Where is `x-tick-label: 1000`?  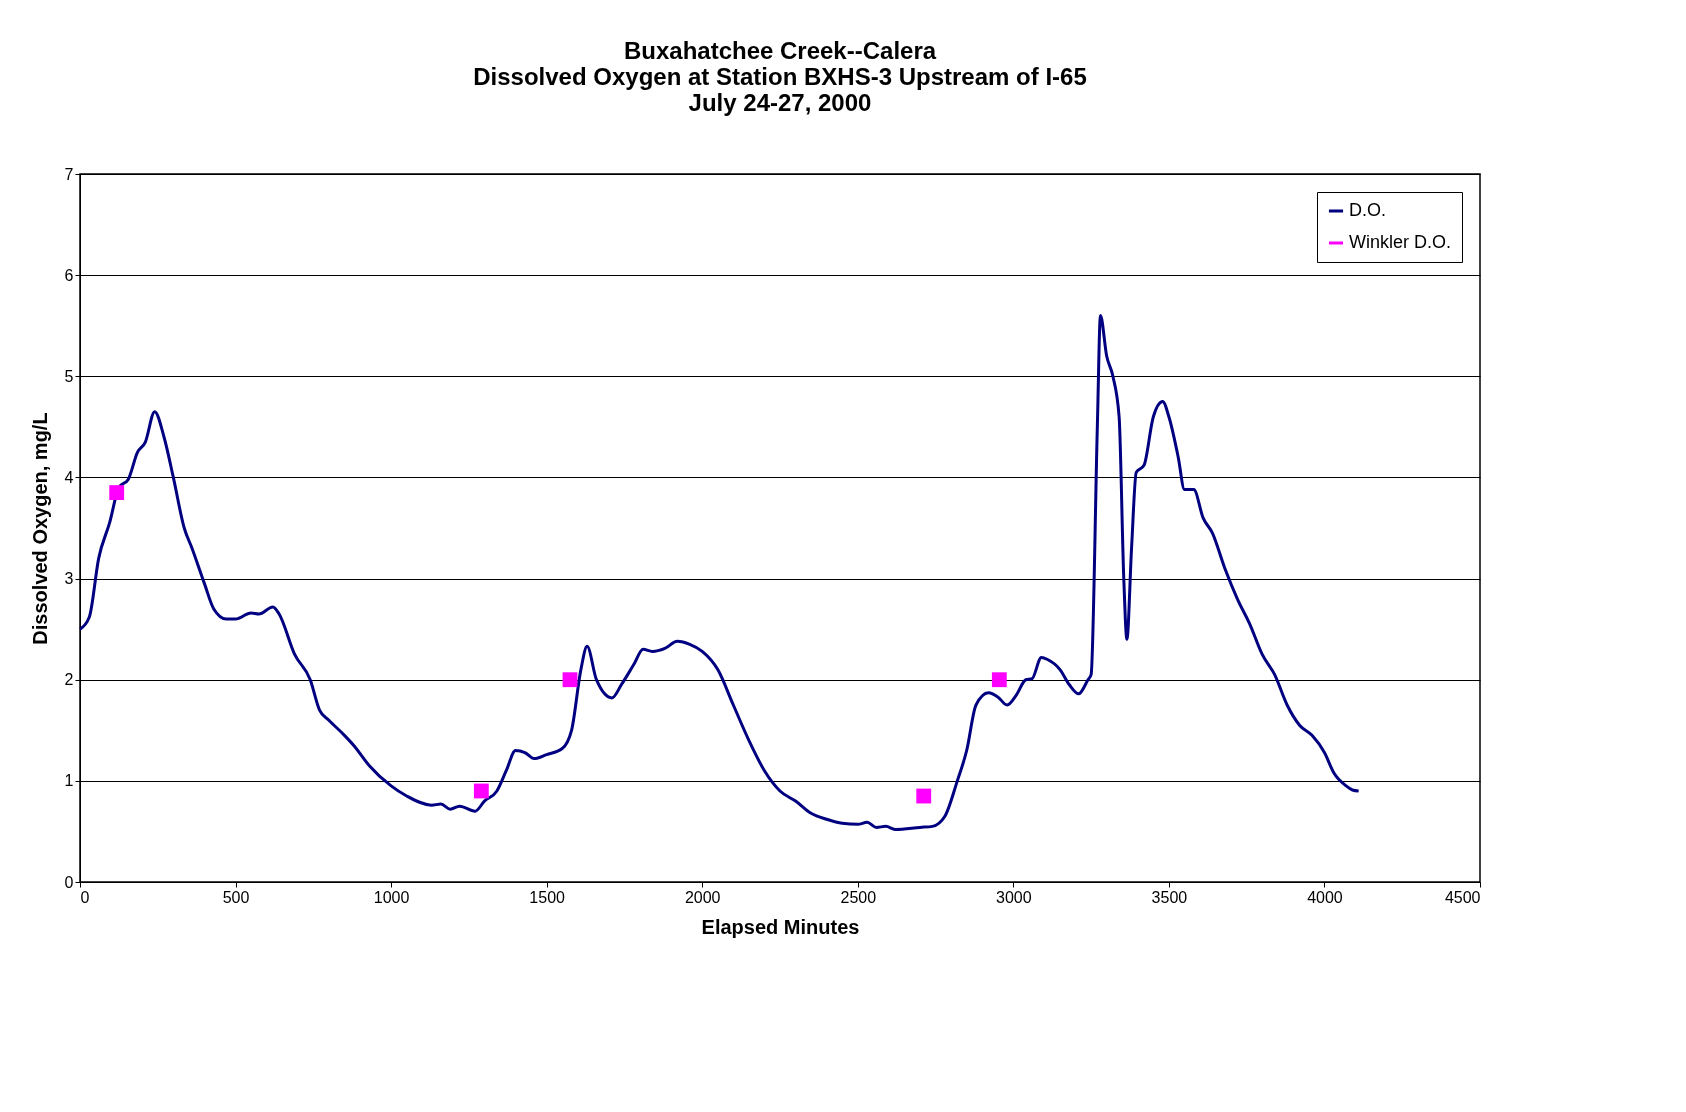
x-tick-label: 1000 is located at coordinates (391, 897).